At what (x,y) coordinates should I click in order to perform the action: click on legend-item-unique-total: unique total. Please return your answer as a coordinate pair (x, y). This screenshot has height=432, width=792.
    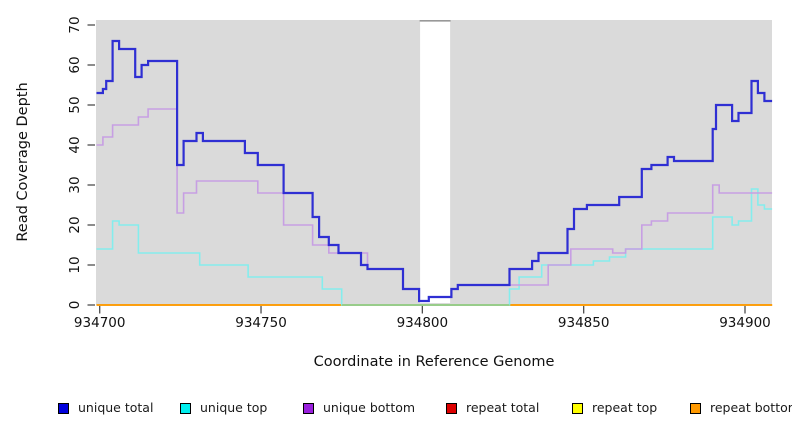
    Looking at the image, I should click on (105, 408).